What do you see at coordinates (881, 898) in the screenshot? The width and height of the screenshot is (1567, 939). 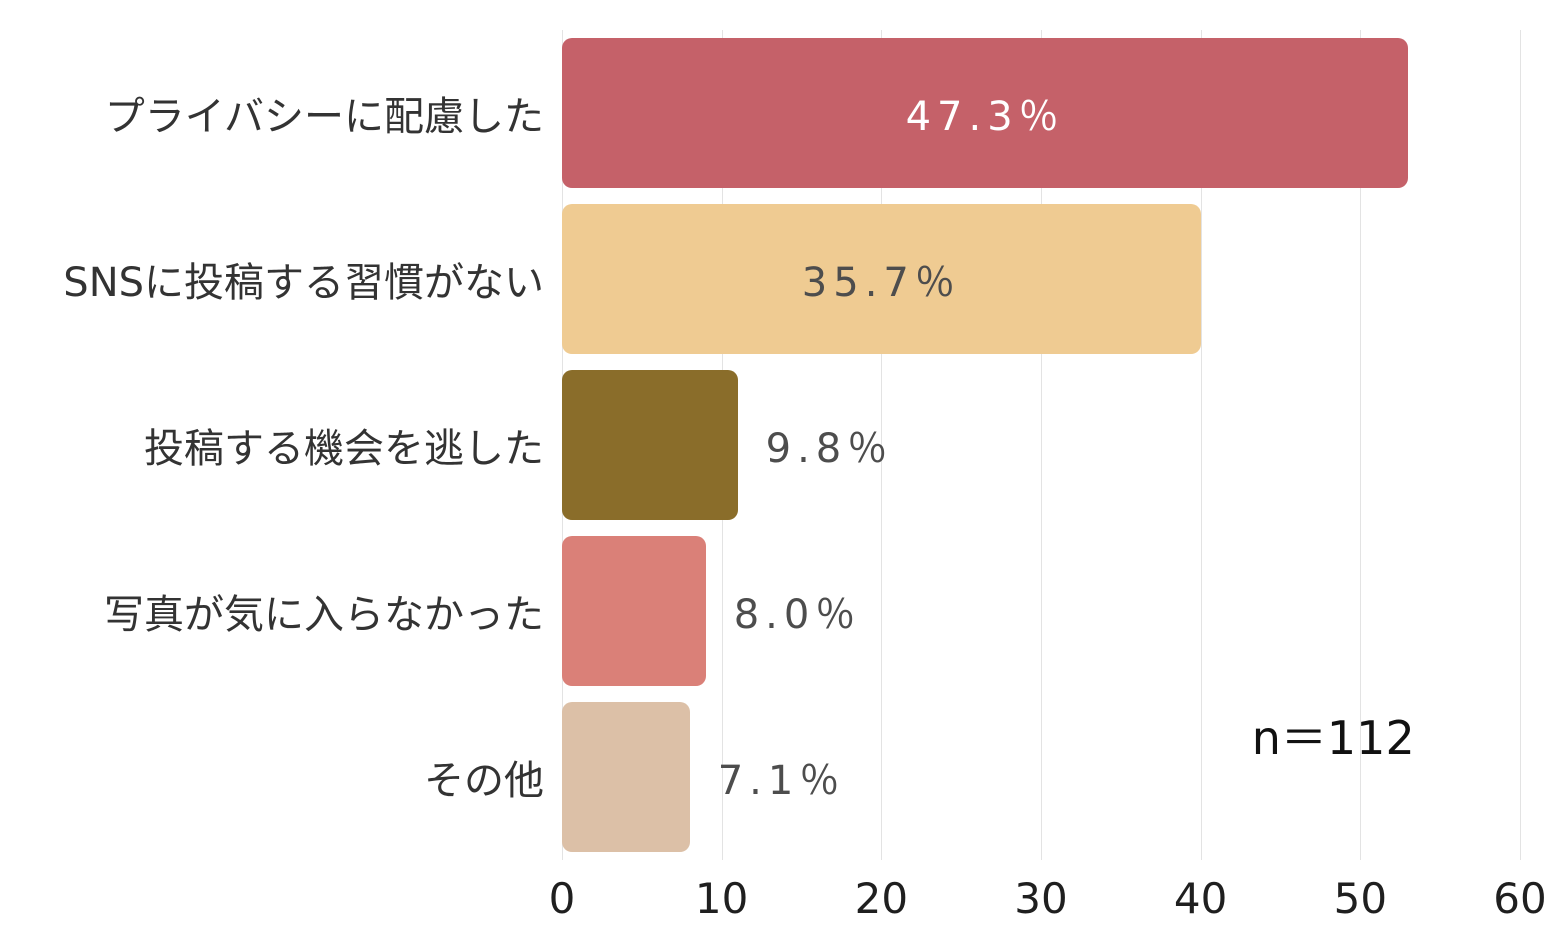 I see `x-tick-label: 20` at bounding box center [881, 898].